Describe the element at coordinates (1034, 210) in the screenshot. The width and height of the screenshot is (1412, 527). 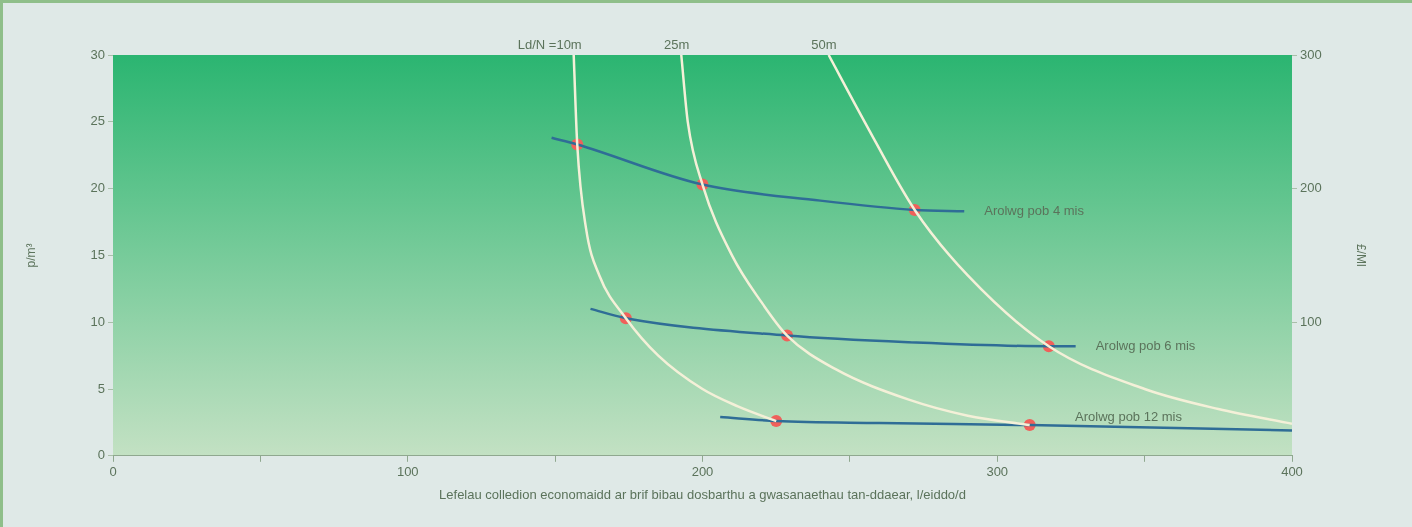
I see `series-label: Arolwg pob 4 mis` at that location.